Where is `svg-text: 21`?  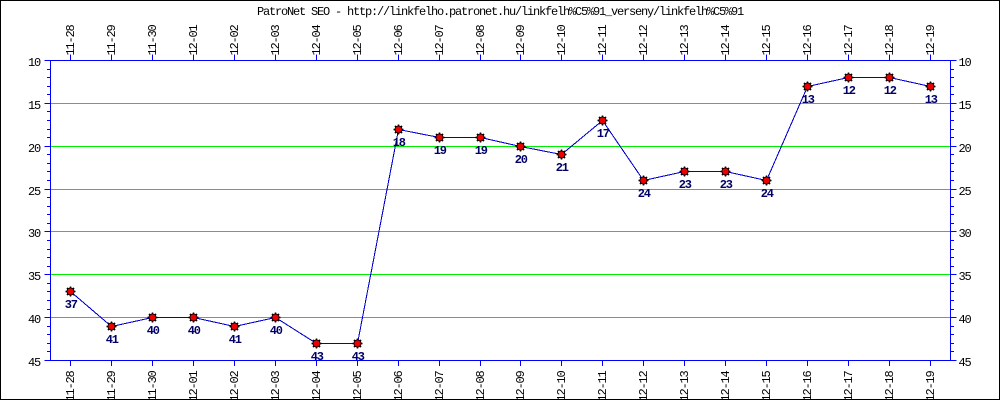
svg-text: 21 is located at coordinates (562, 168).